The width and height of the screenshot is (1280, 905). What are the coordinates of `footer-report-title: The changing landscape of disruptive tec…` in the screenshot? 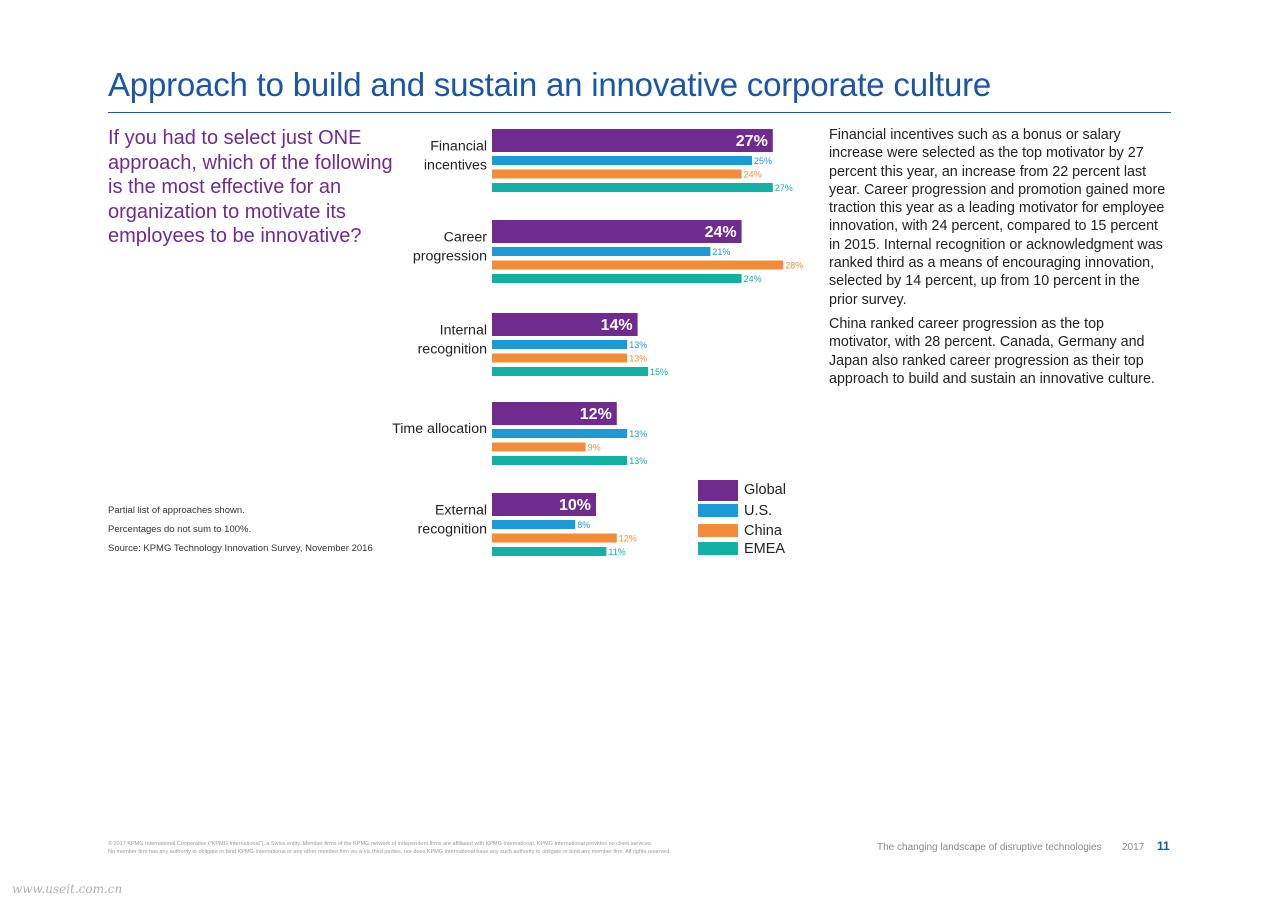 It's located at (989, 847).